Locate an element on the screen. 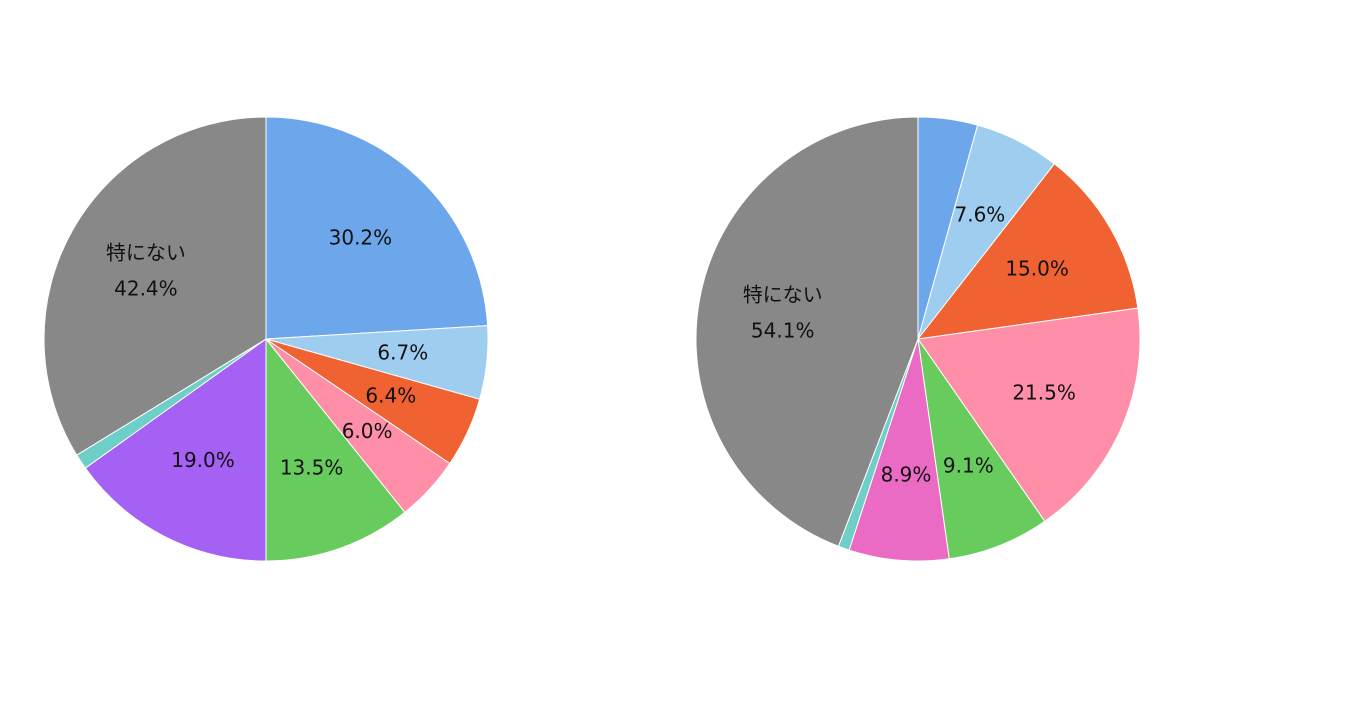  slice-label: 42.4% is located at coordinates (146, 288).